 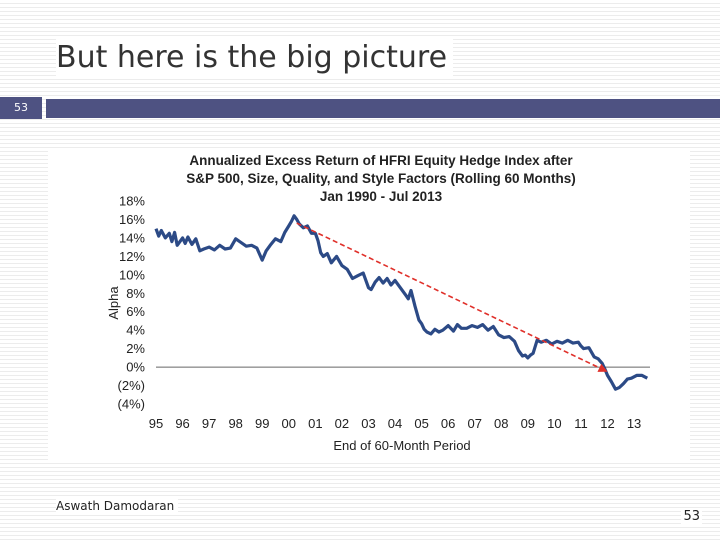 What do you see at coordinates (132, 219) in the screenshot?
I see `y-tick-label: 16%` at bounding box center [132, 219].